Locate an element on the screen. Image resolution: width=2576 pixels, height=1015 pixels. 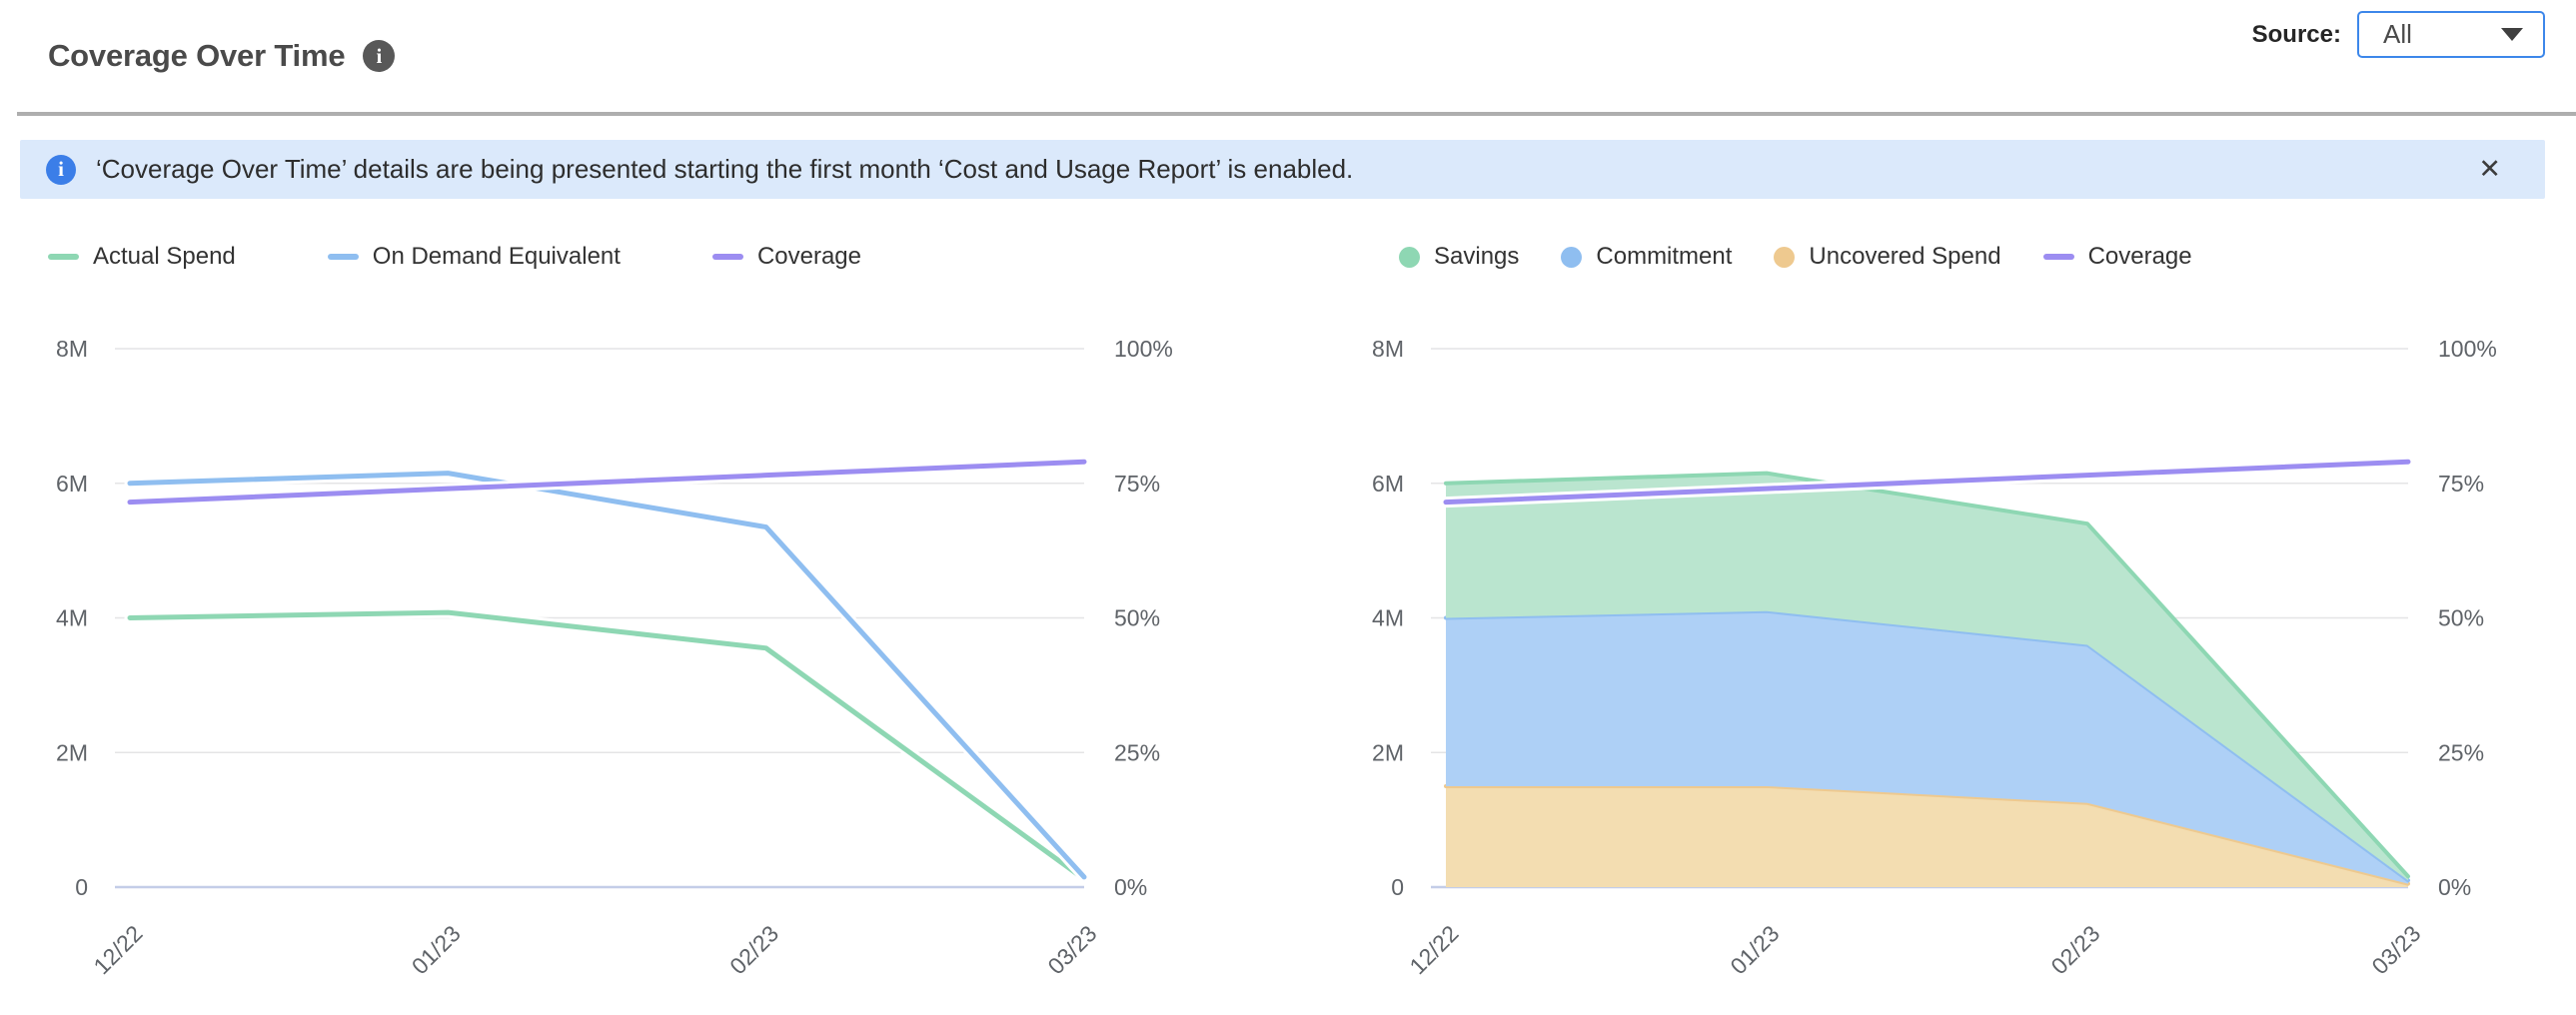
legend-item-commitment: Commitment is located at coordinates (1646, 257).